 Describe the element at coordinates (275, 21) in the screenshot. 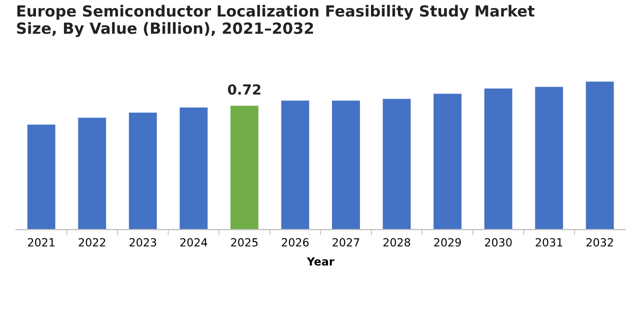

I see `chart-title: Europe Semiconductor Localization Feasibility Study Market Size, By Value (Billion), 2021–2032` at that location.